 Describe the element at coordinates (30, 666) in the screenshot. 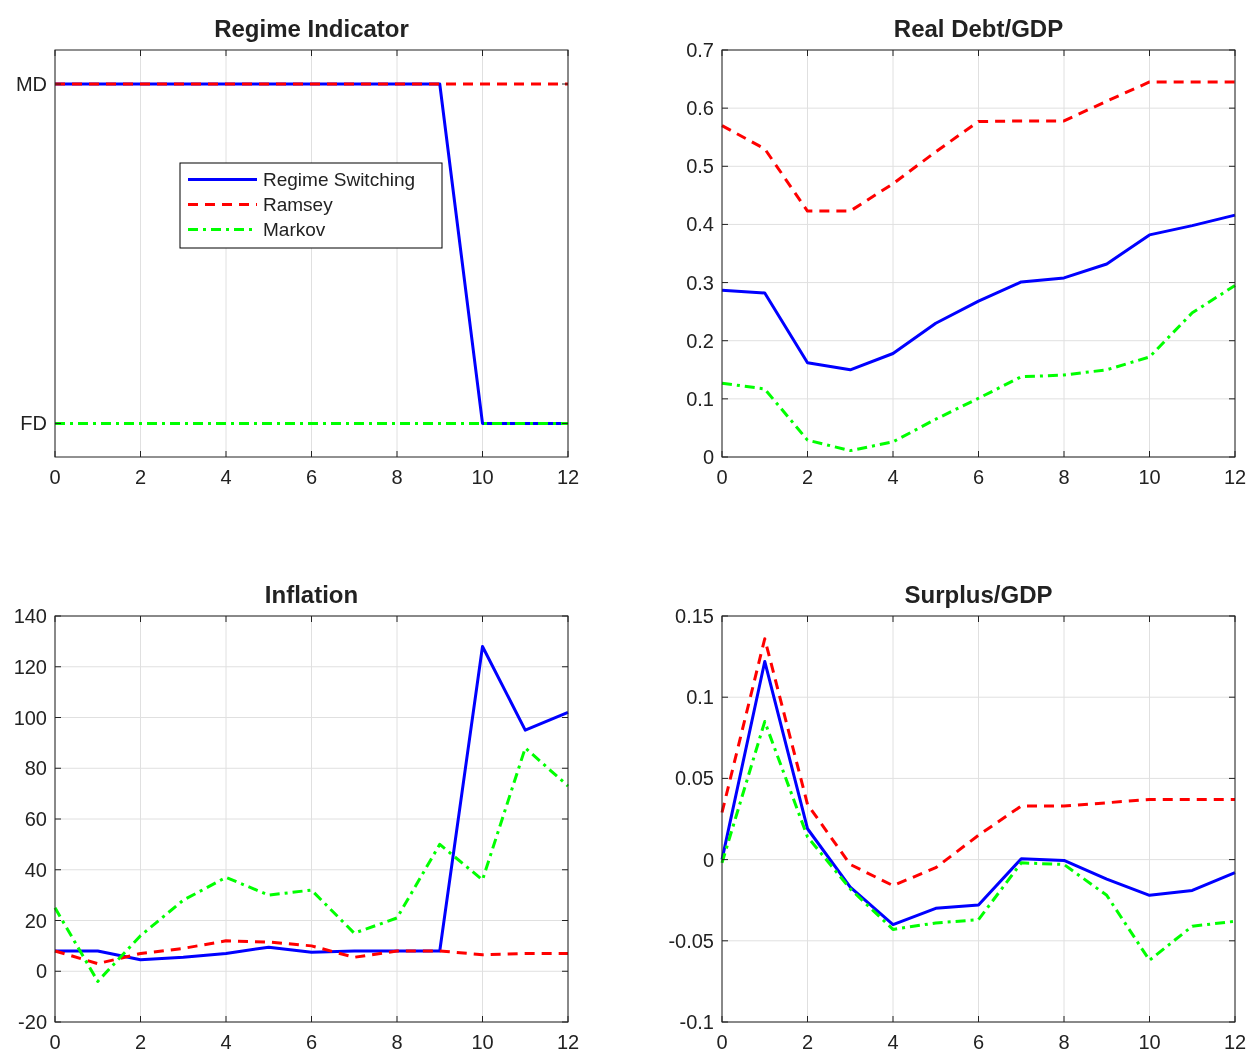

I see `y-tick-label: 120` at that location.